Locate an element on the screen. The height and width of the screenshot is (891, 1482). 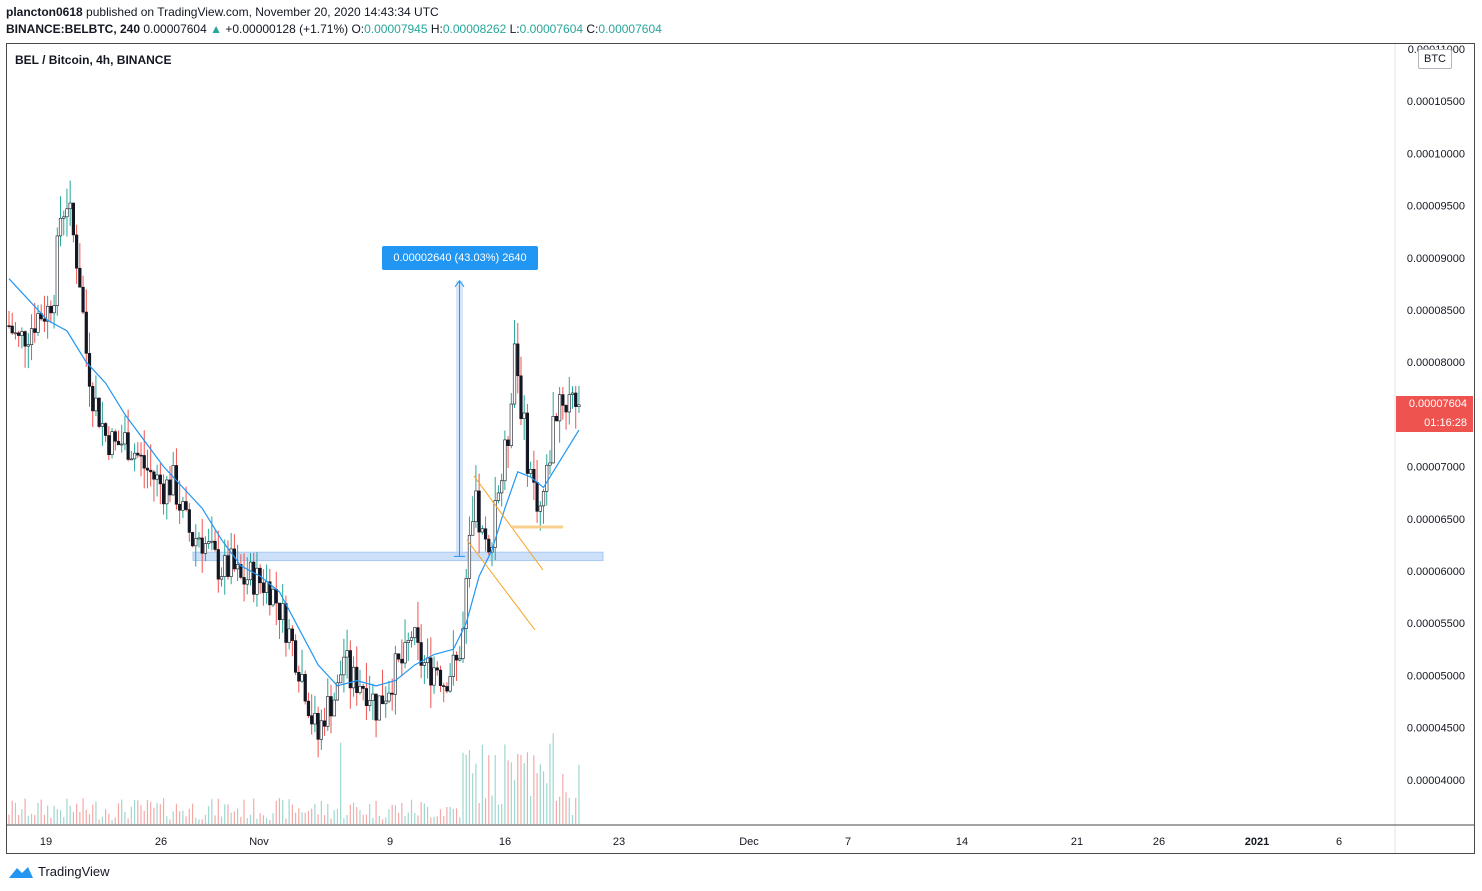
support-zone-layer is located at coordinates (398, 556).